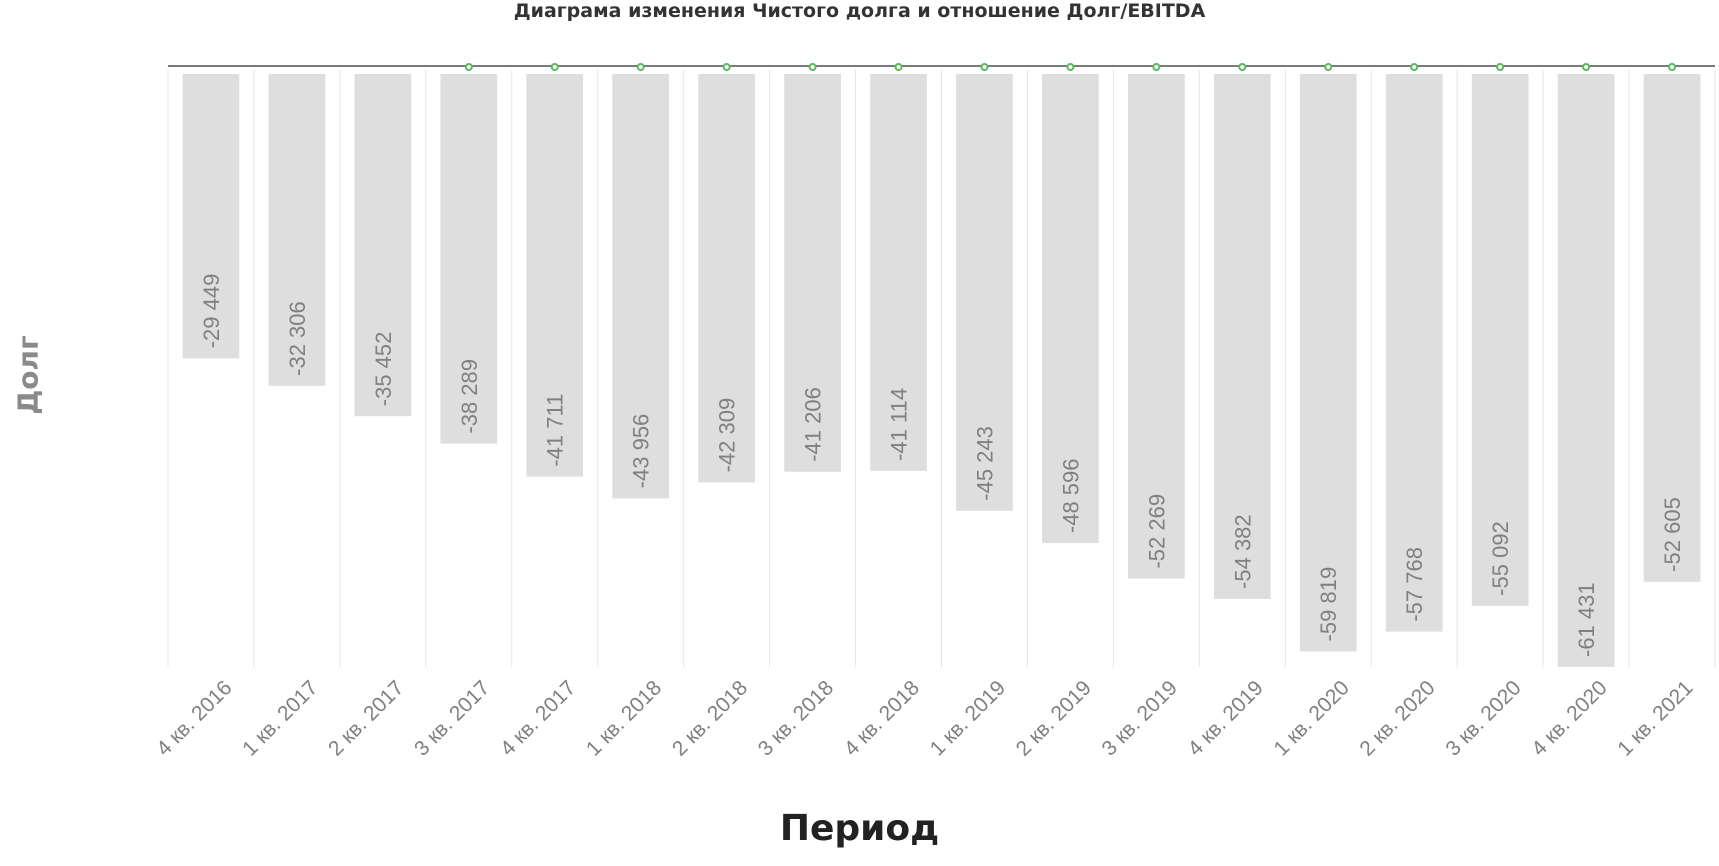  I want to click on bar-label-9: -45 243, so click(984, 463).